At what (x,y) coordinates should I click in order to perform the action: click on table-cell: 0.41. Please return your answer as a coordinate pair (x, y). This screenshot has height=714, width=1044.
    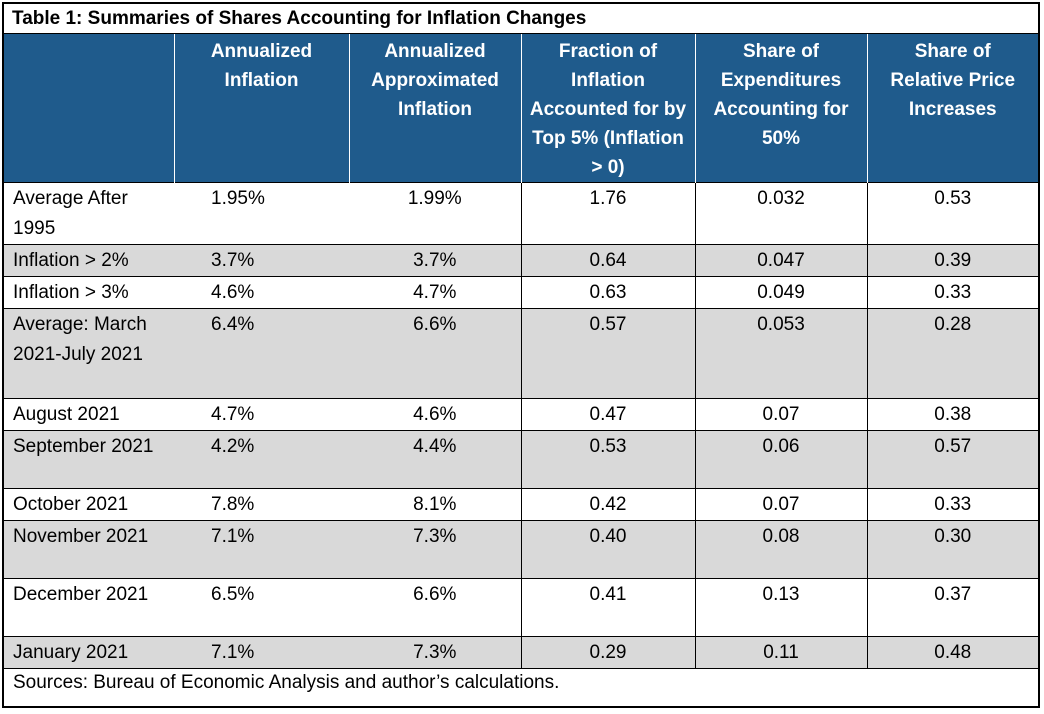
    Looking at the image, I should click on (607, 607).